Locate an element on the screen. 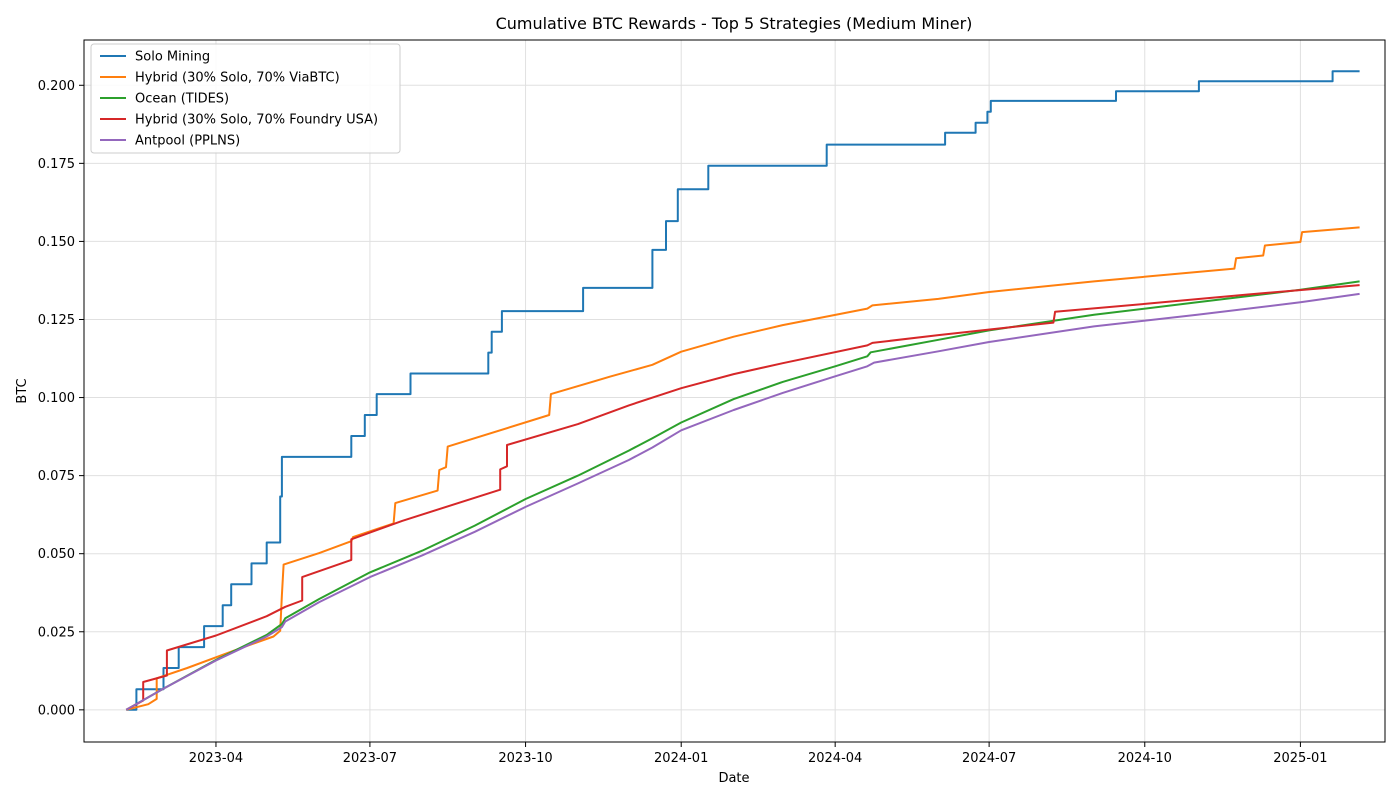 The image size is (1400, 800). y-tick-label: 0.025 is located at coordinates (56, 632).